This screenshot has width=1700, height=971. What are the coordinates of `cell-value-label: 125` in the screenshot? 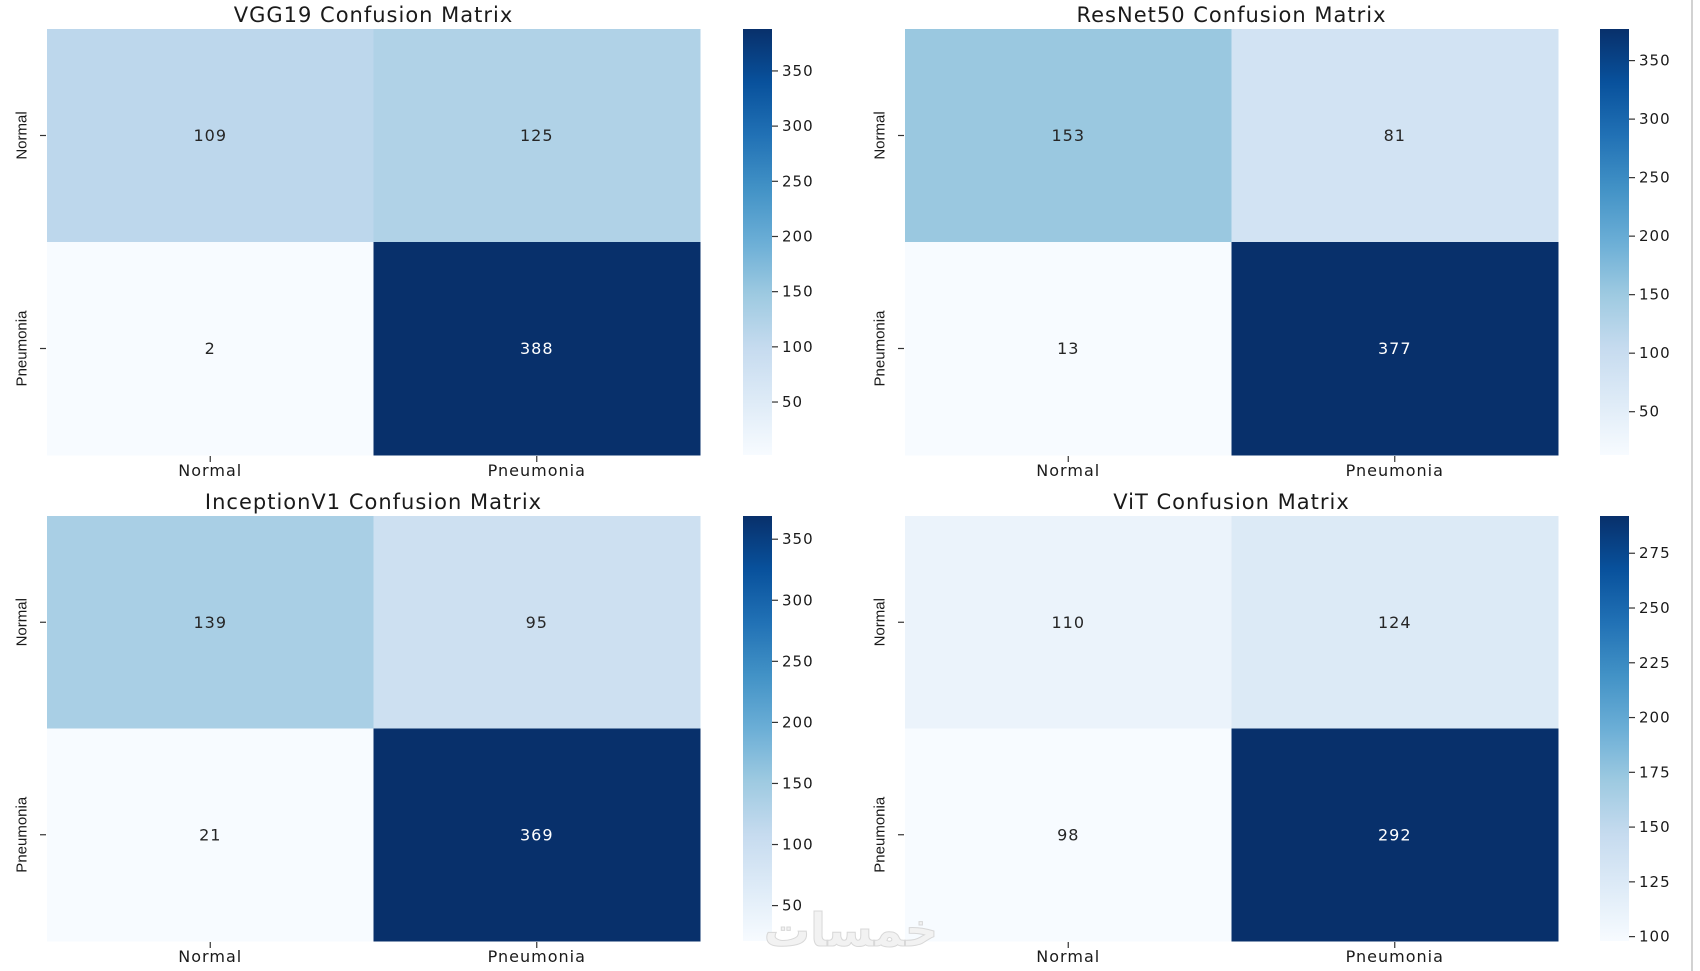 It's located at (537, 135).